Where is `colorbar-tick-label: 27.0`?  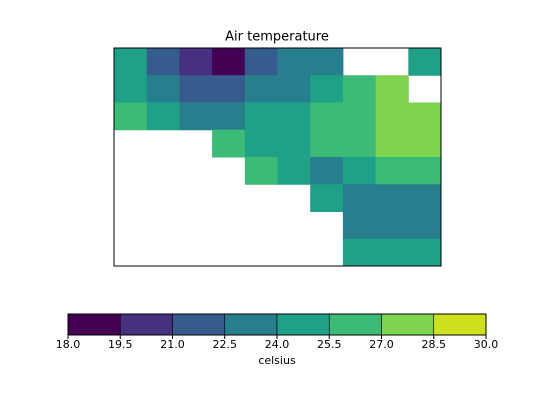
colorbar-tick-label: 27.0 is located at coordinates (381, 344).